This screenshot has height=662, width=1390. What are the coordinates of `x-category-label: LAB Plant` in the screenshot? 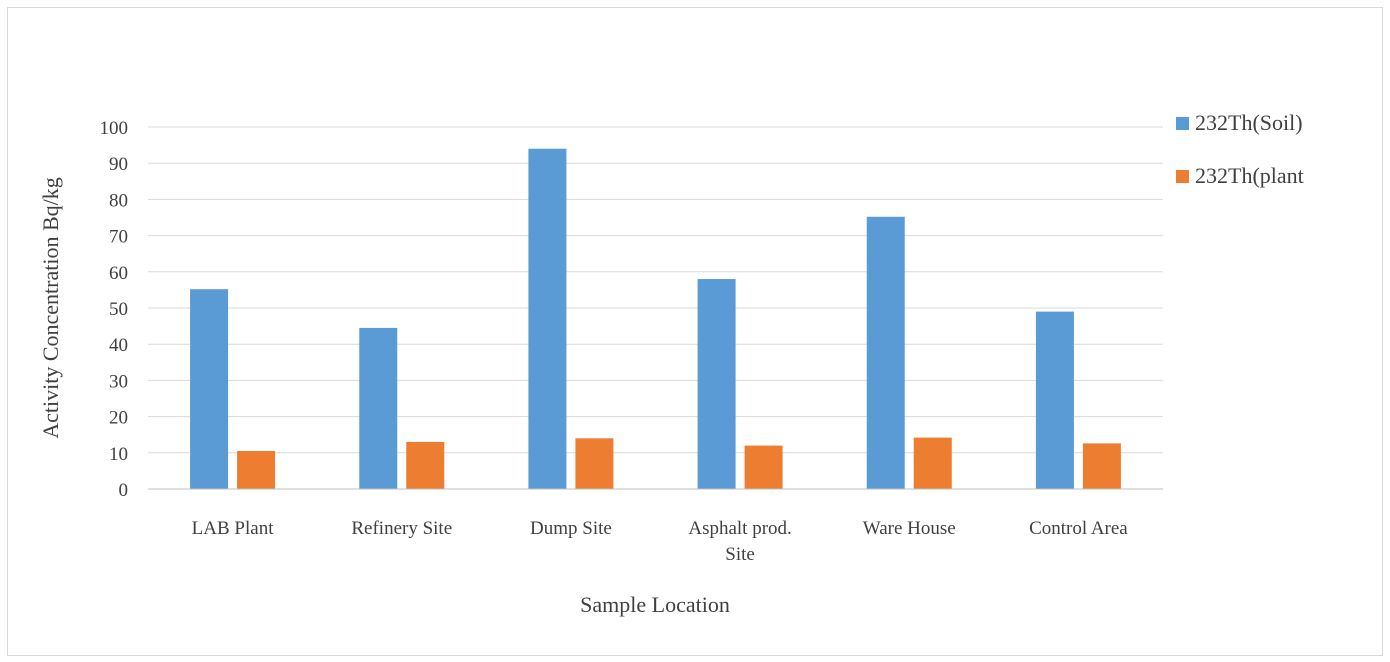 It's located at (233, 528).